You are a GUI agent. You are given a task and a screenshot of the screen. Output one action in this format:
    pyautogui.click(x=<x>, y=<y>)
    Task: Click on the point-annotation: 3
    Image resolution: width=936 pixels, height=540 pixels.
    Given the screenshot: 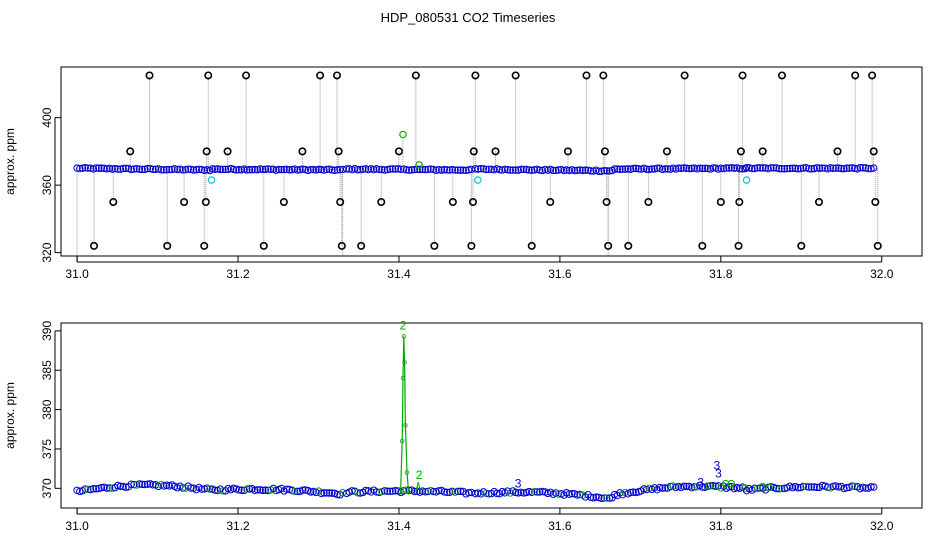 What is the action you would take?
    pyautogui.click(x=518, y=484)
    